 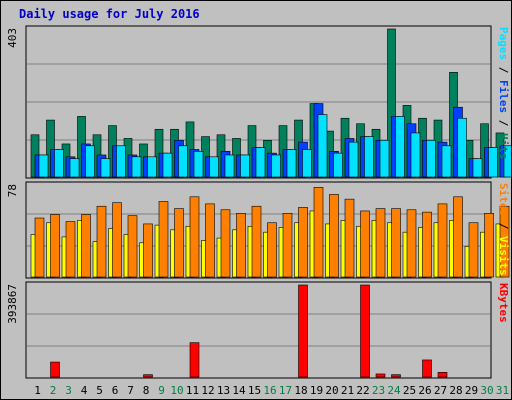 What do you see at coordinates (394, 390) in the screenshot?
I see `x-tick-label: 24` at bounding box center [394, 390].